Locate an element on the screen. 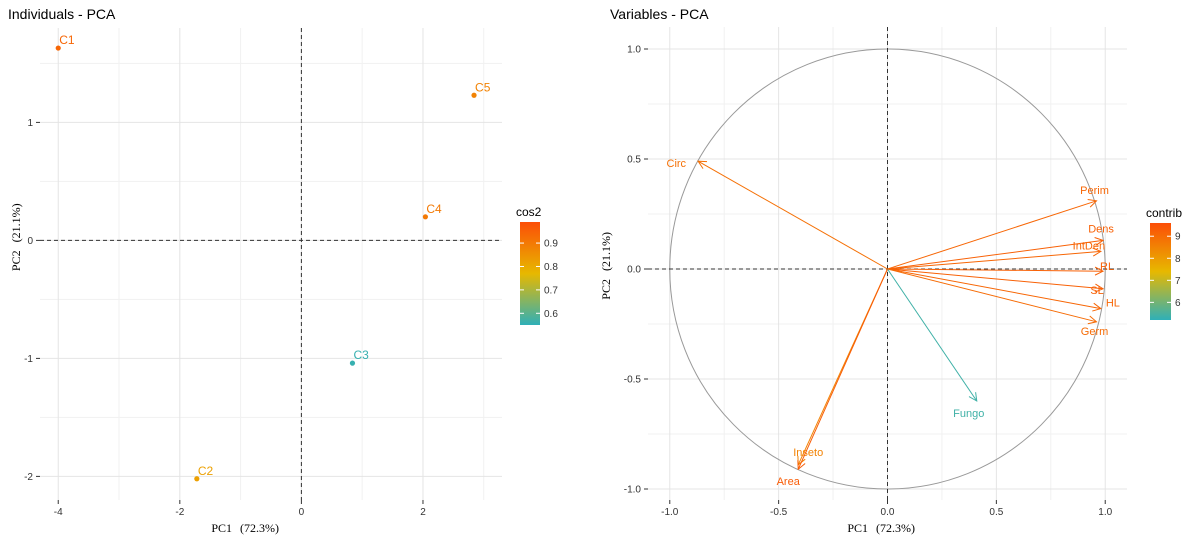 The image size is (1187, 538). variable-arrow-circ is located at coordinates (793, 215).